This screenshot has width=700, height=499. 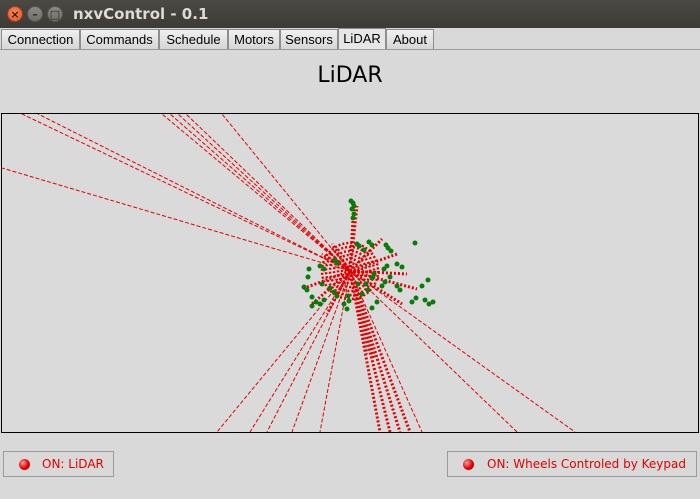 What do you see at coordinates (40, 39) in the screenshot?
I see `tab-connection: Connection` at bounding box center [40, 39].